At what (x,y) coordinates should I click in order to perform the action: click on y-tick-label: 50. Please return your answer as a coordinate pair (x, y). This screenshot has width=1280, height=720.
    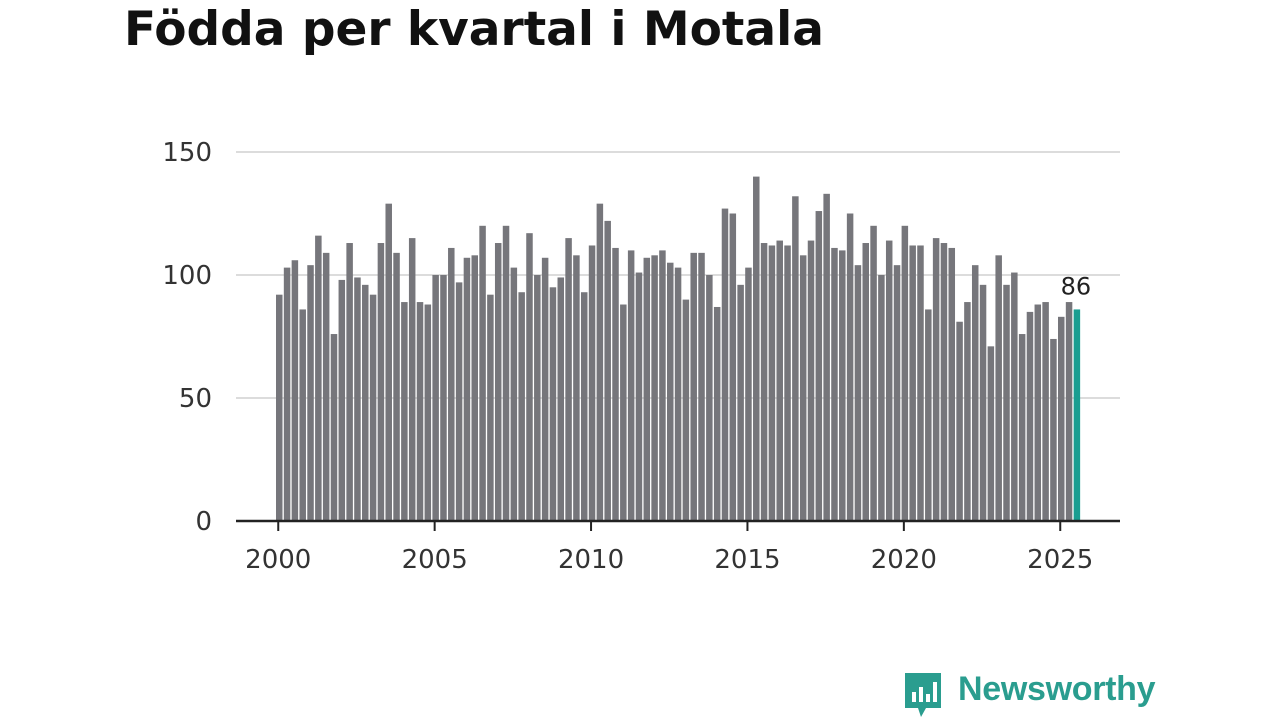
    Looking at the image, I should click on (195, 399).